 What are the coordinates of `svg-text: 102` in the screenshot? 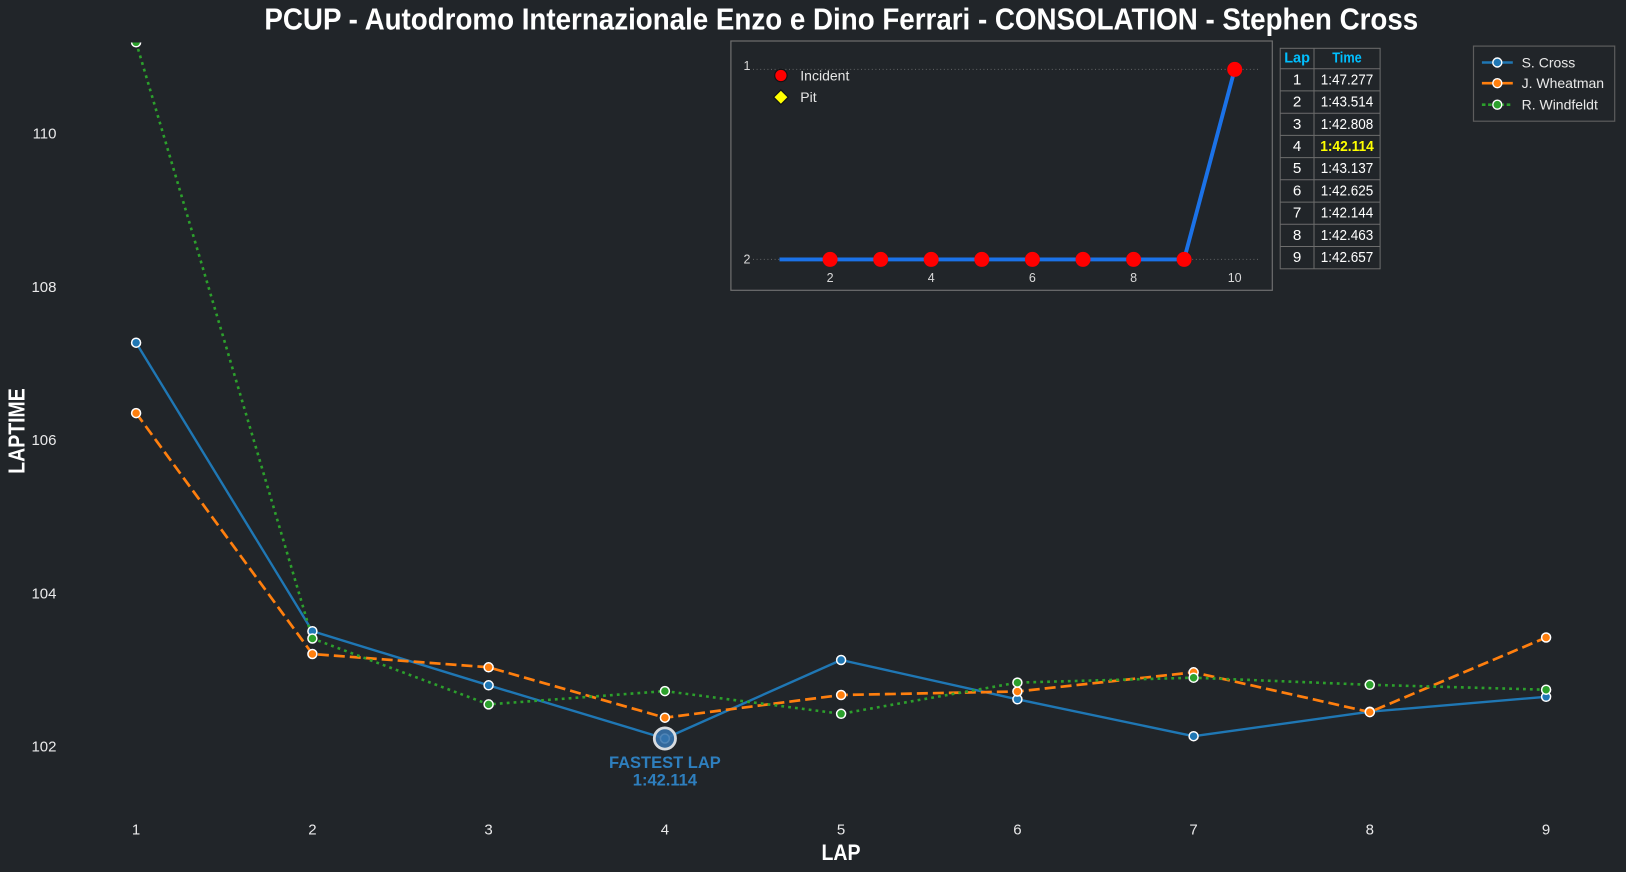 It's located at (43, 747).